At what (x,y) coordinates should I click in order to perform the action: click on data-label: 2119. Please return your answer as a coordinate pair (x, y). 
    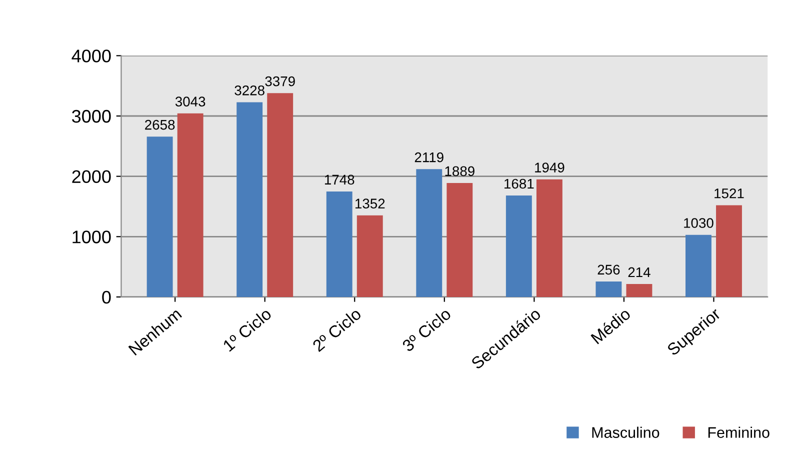
    Looking at the image, I should click on (429, 157).